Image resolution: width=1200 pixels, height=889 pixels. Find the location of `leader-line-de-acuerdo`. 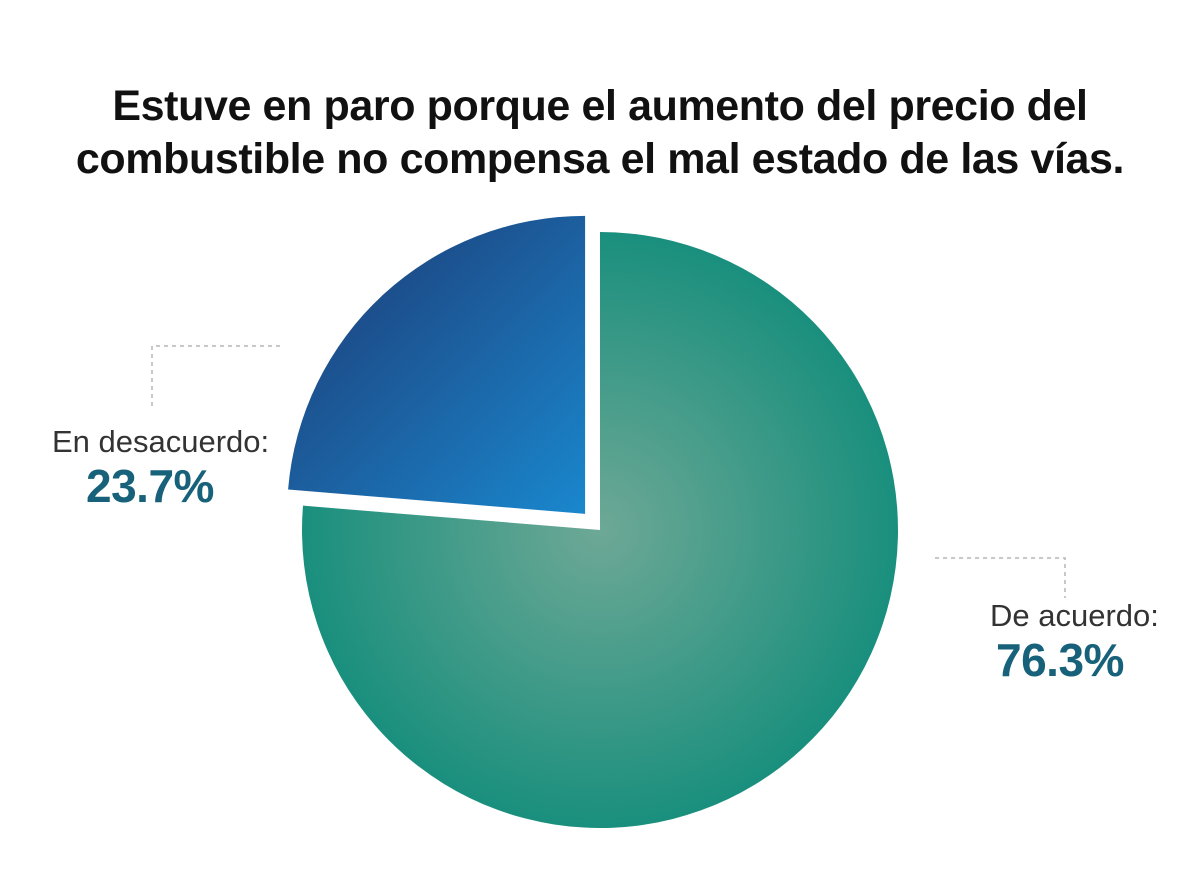

leader-line-de-acuerdo is located at coordinates (1000, 577).